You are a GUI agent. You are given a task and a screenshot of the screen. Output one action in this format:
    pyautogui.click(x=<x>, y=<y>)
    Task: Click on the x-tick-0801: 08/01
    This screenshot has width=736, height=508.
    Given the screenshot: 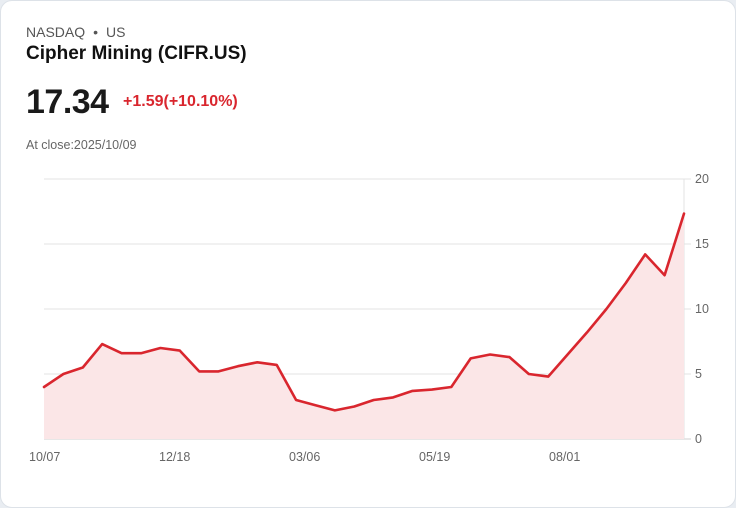 What is the action you would take?
    pyautogui.click(x=564, y=457)
    